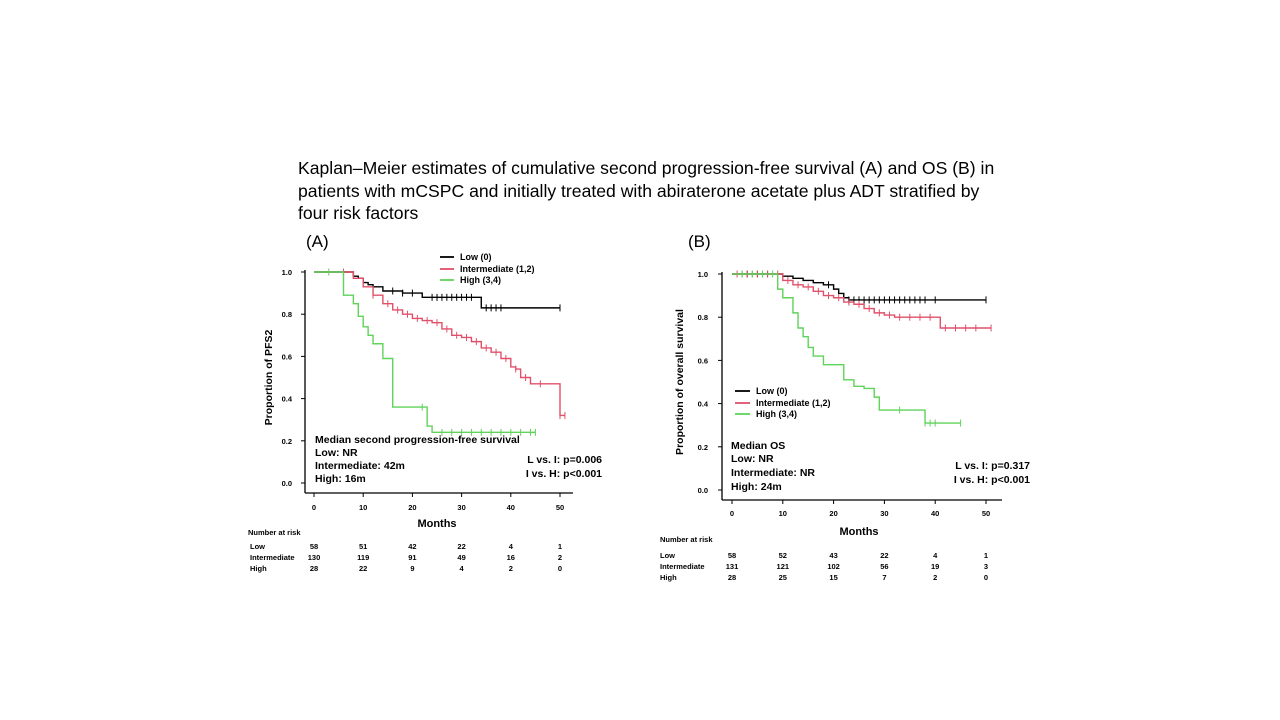 This screenshot has width=1280, height=720. Describe the element at coordinates (783, 566) in the screenshot. I see `risk-cell: 121` at that location.